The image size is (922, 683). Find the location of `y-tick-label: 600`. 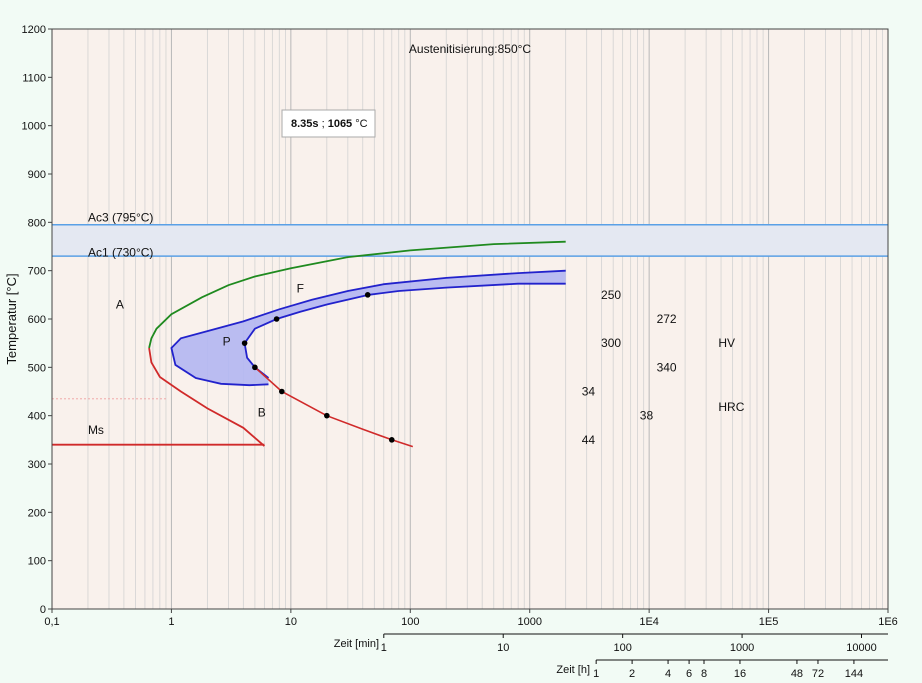

y-tick-label: 600 is located at coordinates (37, 320).